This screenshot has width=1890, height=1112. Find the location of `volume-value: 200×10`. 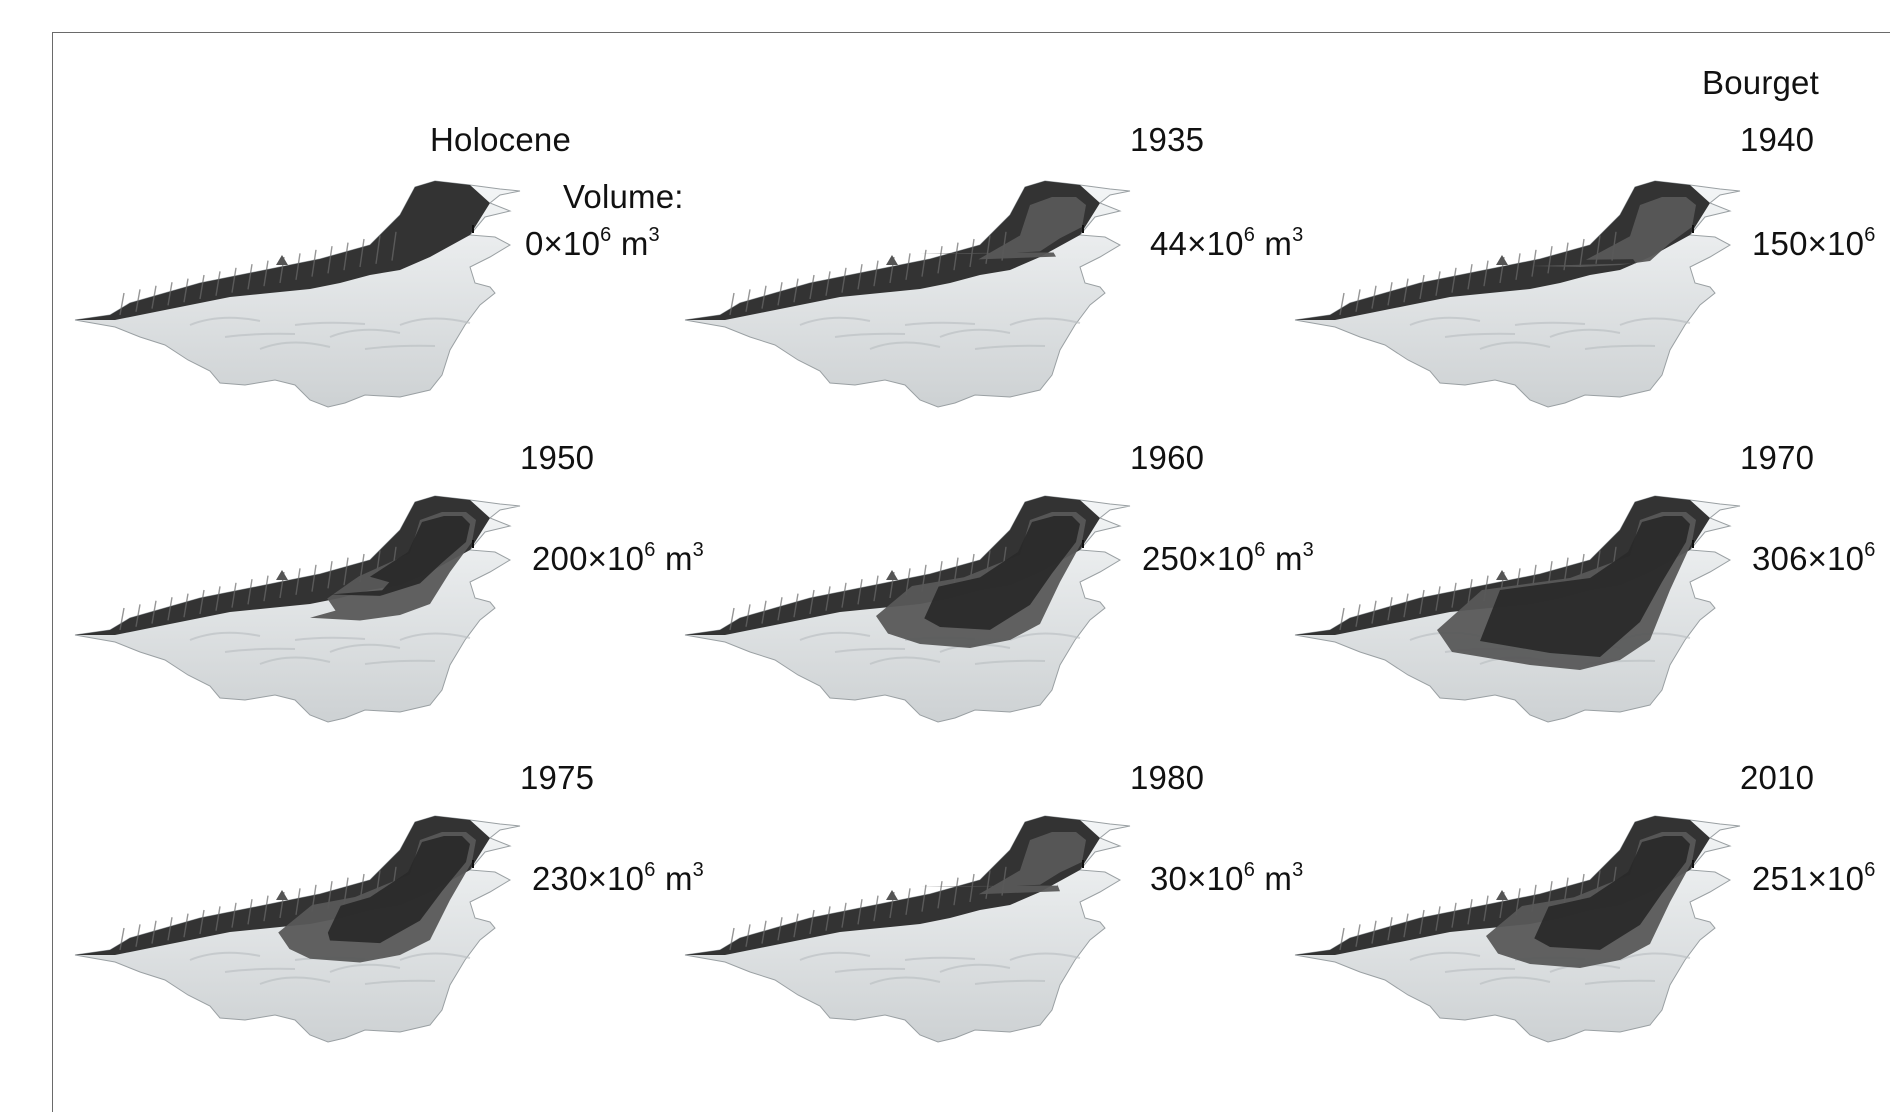

volume-value: 200×10 is located at coordinates (588, 558).